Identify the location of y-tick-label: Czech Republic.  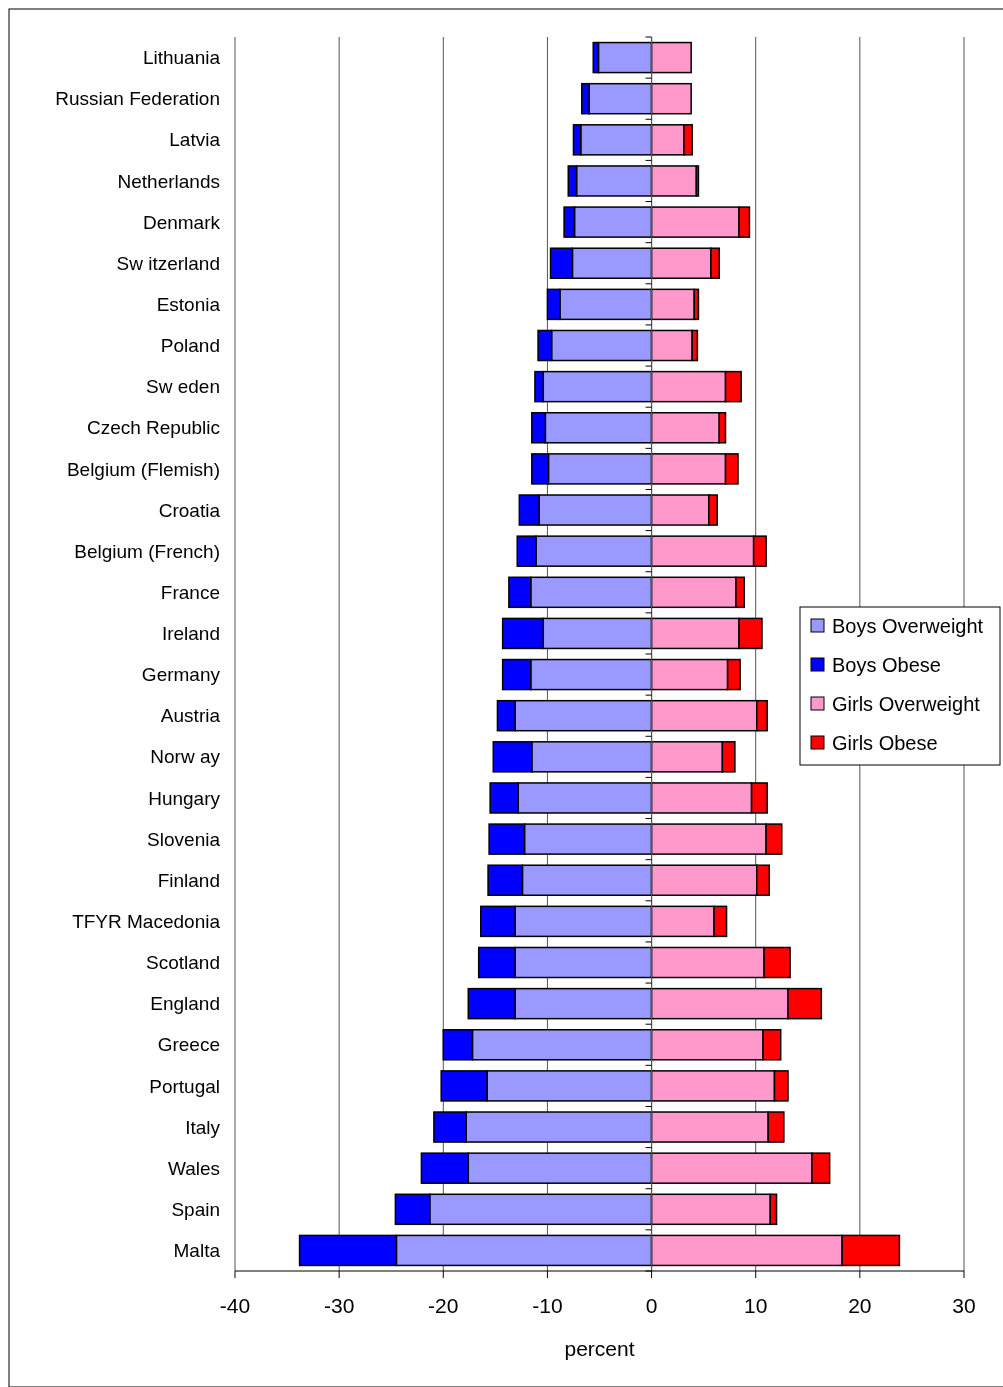
(153, 428).